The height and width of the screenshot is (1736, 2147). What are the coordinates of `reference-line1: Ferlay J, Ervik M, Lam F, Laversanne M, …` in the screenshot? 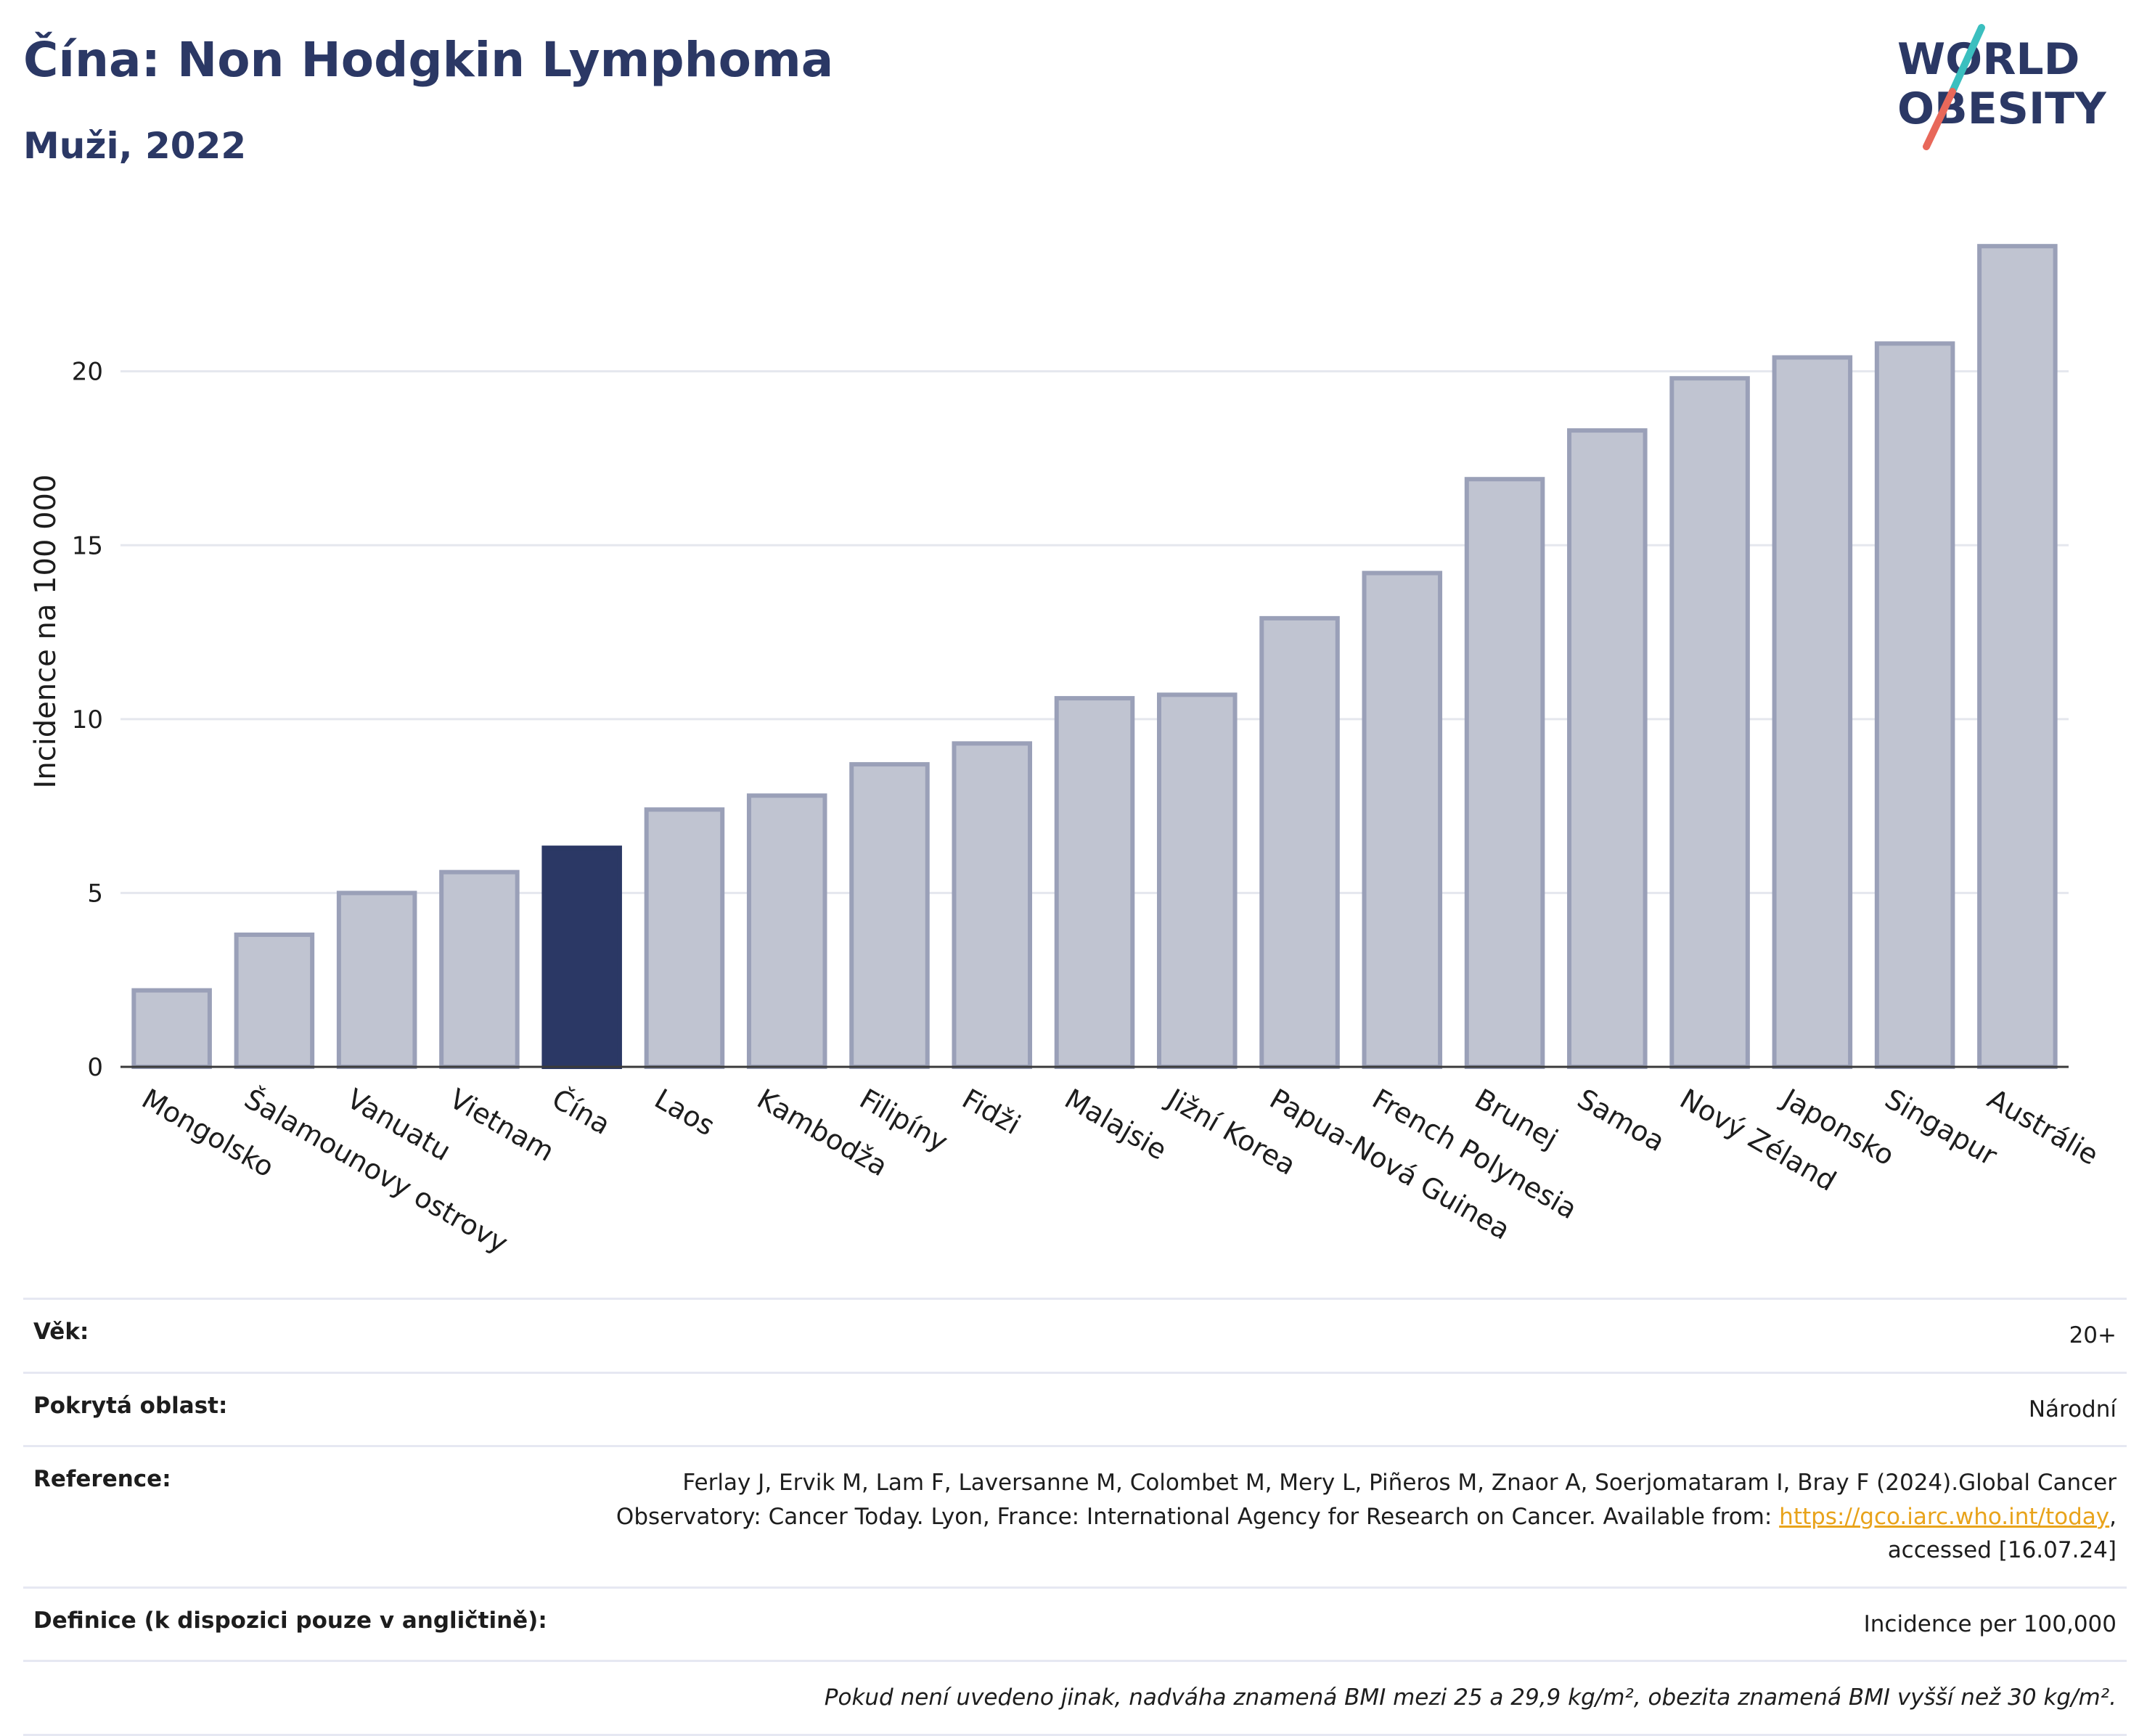 It's located at (1399, 1483).